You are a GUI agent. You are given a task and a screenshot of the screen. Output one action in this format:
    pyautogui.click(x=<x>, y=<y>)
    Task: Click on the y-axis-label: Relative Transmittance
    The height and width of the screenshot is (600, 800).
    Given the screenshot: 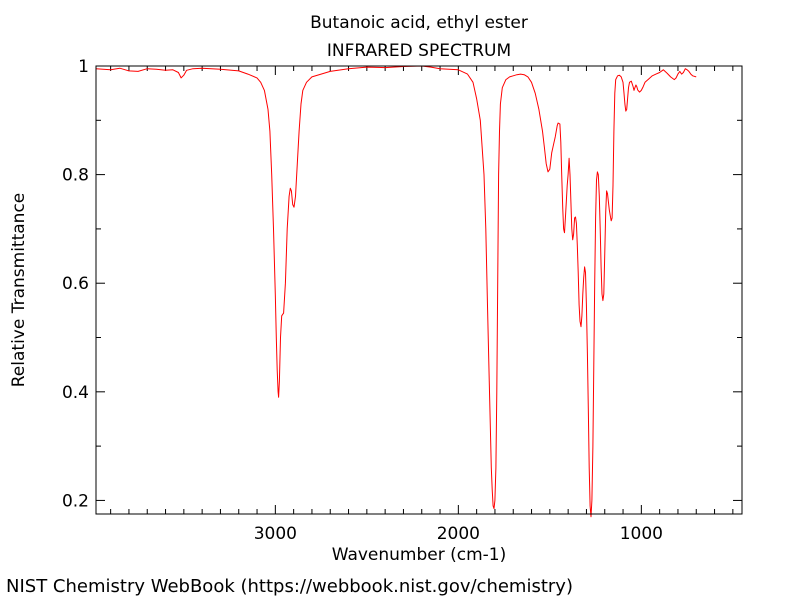 What is the action you would take?
    pyautogui.click(x=19, y=290)
    